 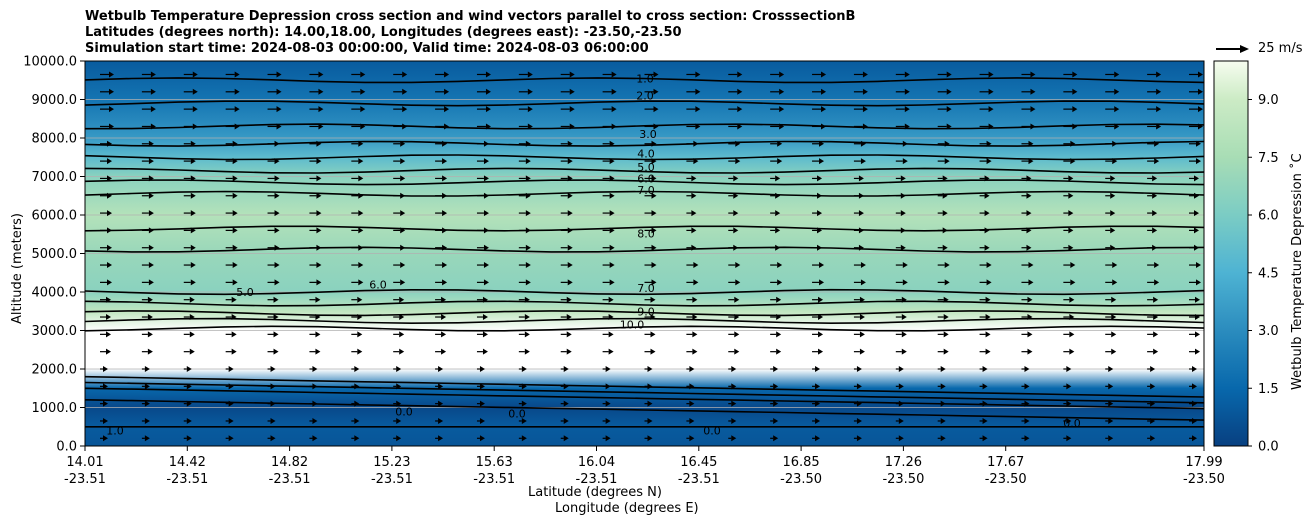 What do you see at coordinates (800, 462) in the screenshot?
I see `x-tick-label-lat: 16.85` at bounding box center [800, 462].